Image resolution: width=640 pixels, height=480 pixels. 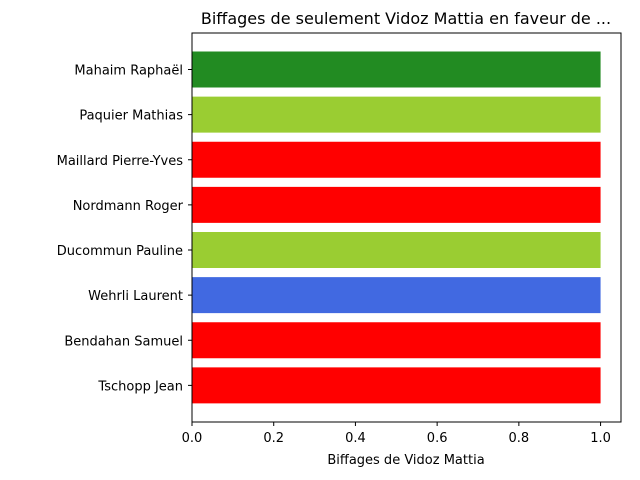 What do you see at coordinates (519, 438) in the screenshot?
I see `x-tick-label: 0.8` at bounding box center [519, 438].